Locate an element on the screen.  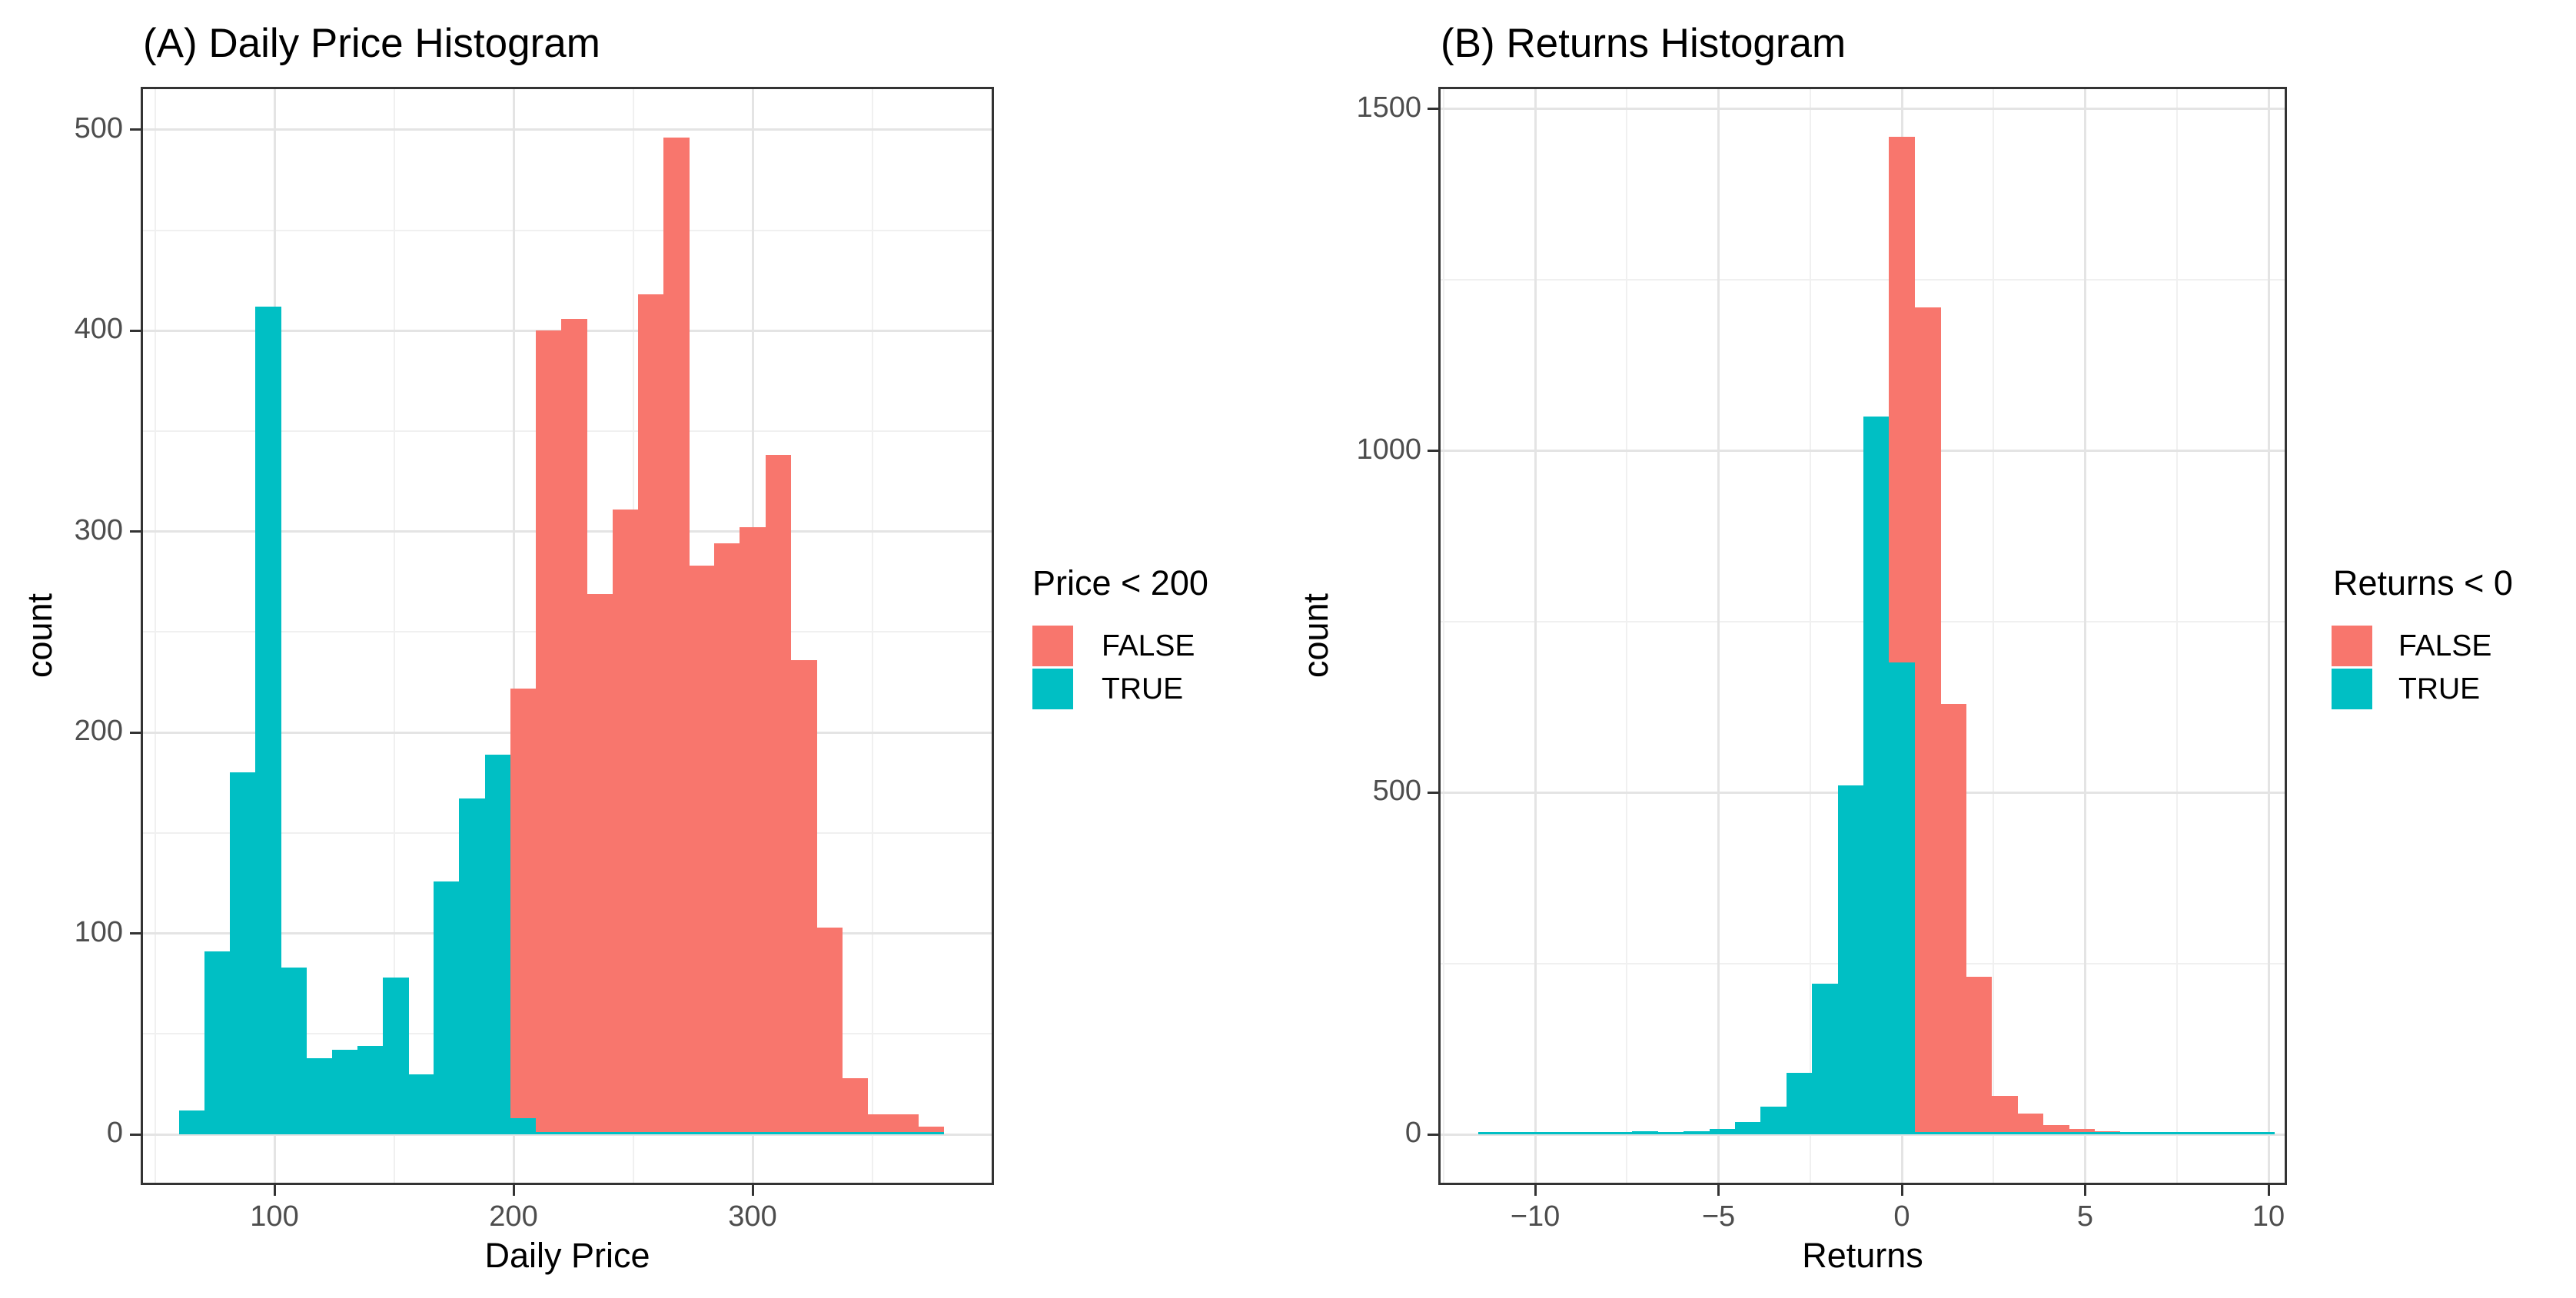
panel-a-title: (A) Daily Price Histogram is located at coordinates (371, 43).